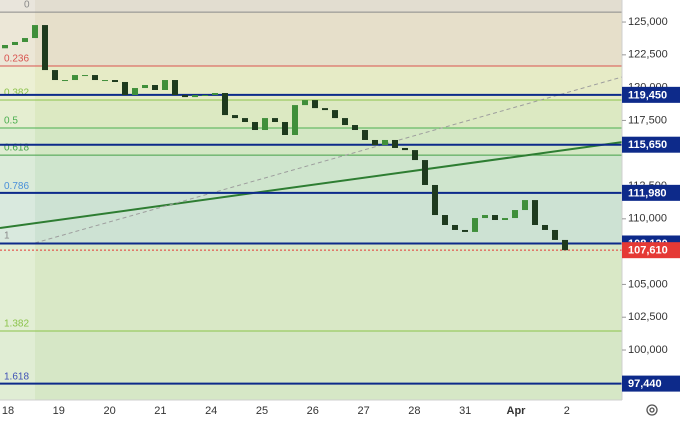  What do you see at coordinates (648, 284) in the screenshot?
I see `y-tick-label: 105,000` at bounding box center [648, 284].